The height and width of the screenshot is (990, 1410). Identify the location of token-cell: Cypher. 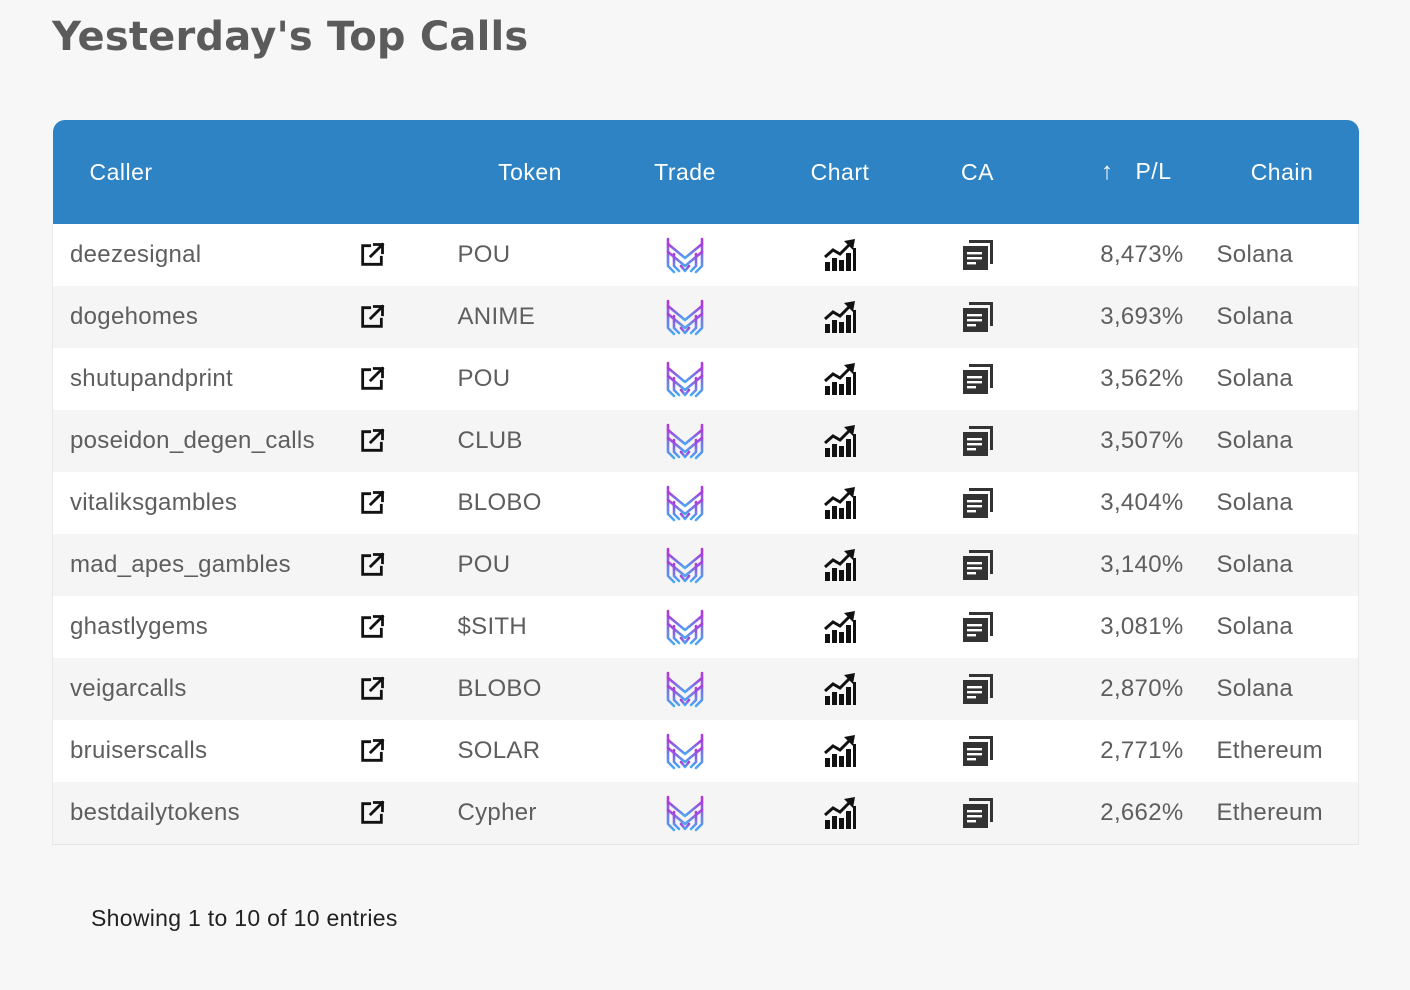
(530, 813).